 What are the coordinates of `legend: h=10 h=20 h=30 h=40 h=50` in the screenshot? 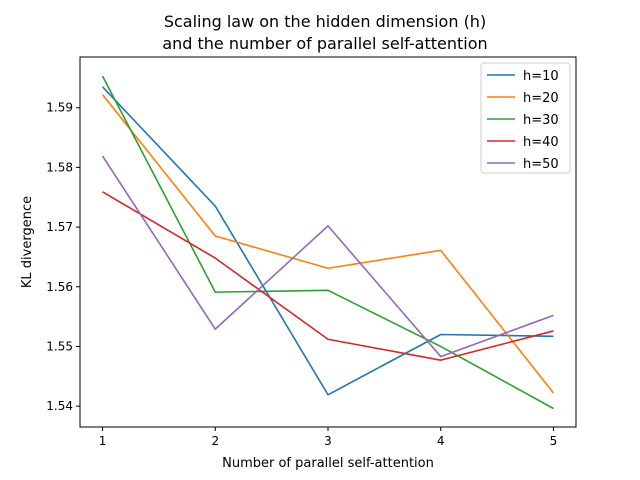 It's located at (525, 118).